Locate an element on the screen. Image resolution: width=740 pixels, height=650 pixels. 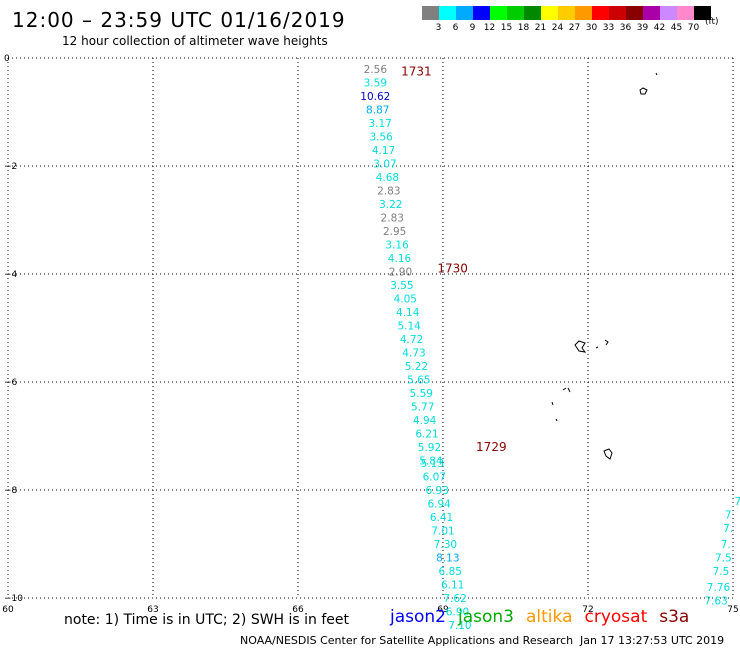
wave-height-point-edge: 7.76 is located at coordinates (719, 588).